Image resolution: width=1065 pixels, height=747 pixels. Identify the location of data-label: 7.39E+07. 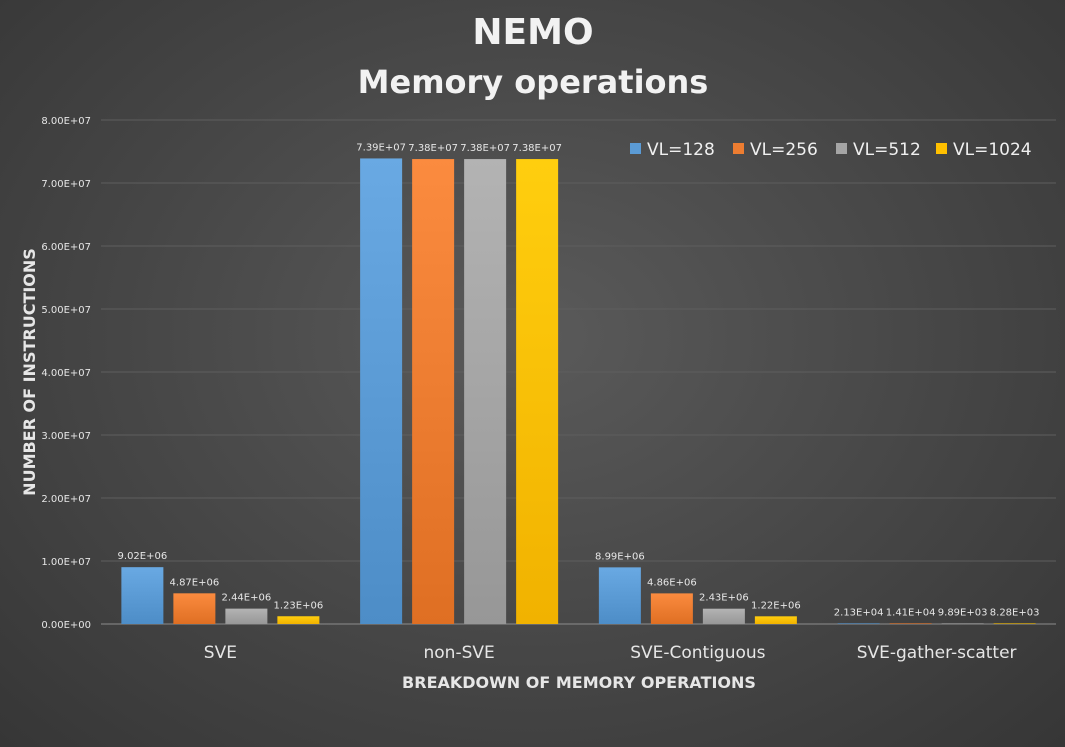
(381, 147).